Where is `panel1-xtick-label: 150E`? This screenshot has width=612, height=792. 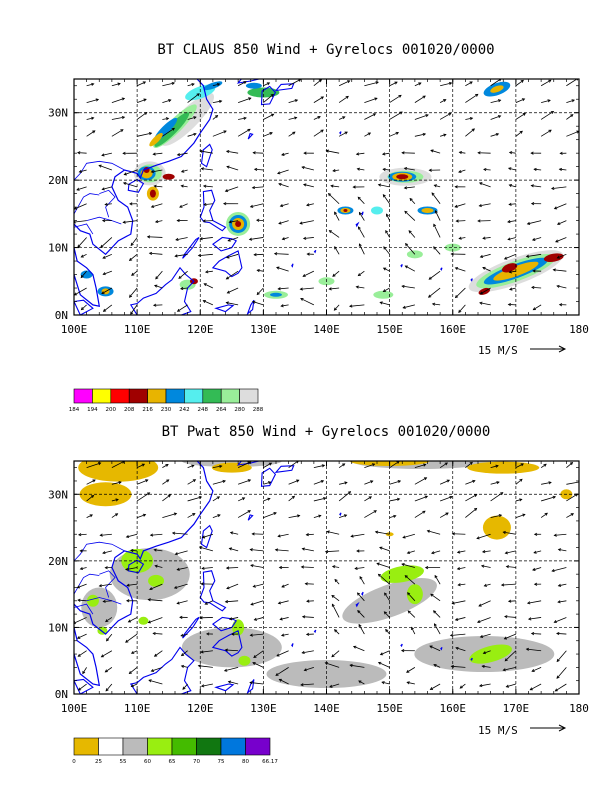 panel1-xtick-label: 150E is located at coordinates (389, 329).